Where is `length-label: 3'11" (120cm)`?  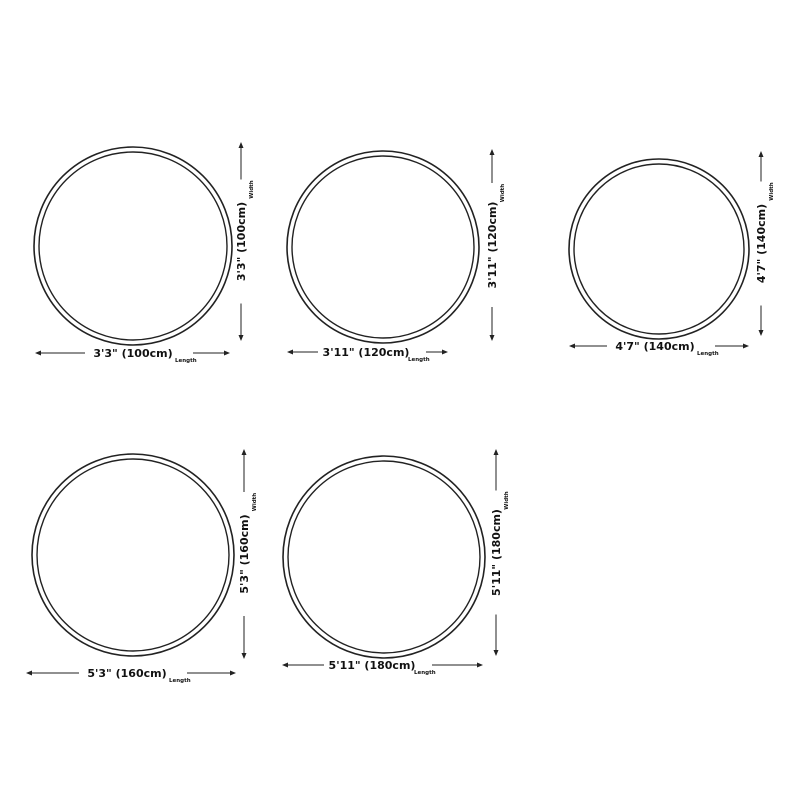 length-label: 3'11" (120cm) is located at coordinates (366, 352).